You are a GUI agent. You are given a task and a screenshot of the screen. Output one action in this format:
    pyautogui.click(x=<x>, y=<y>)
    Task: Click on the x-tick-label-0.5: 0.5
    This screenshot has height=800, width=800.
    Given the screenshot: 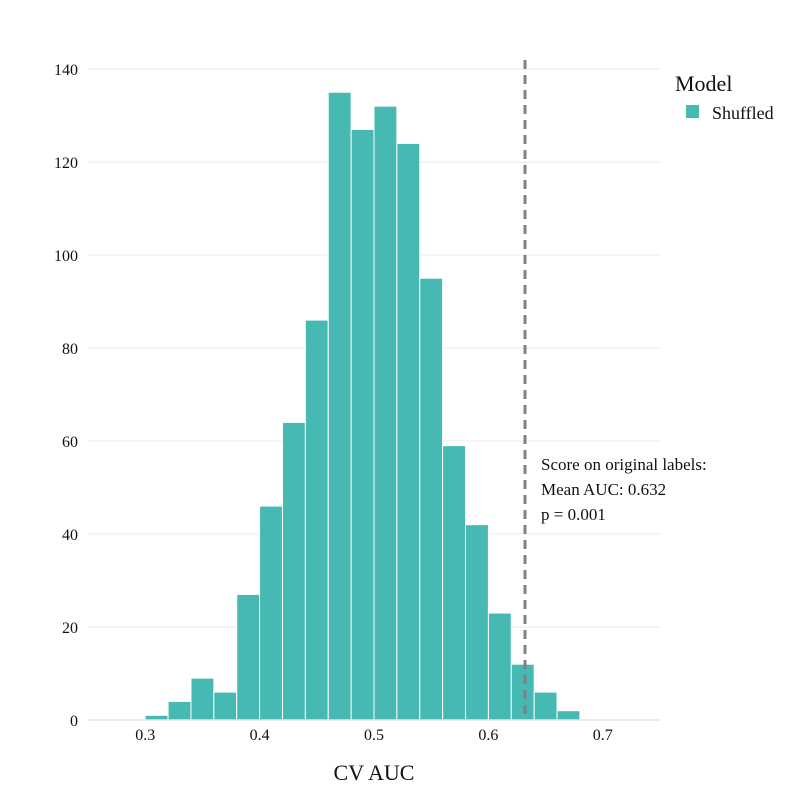 What is the action you would take?
    pyautogui.click(x=374, y=735)
    